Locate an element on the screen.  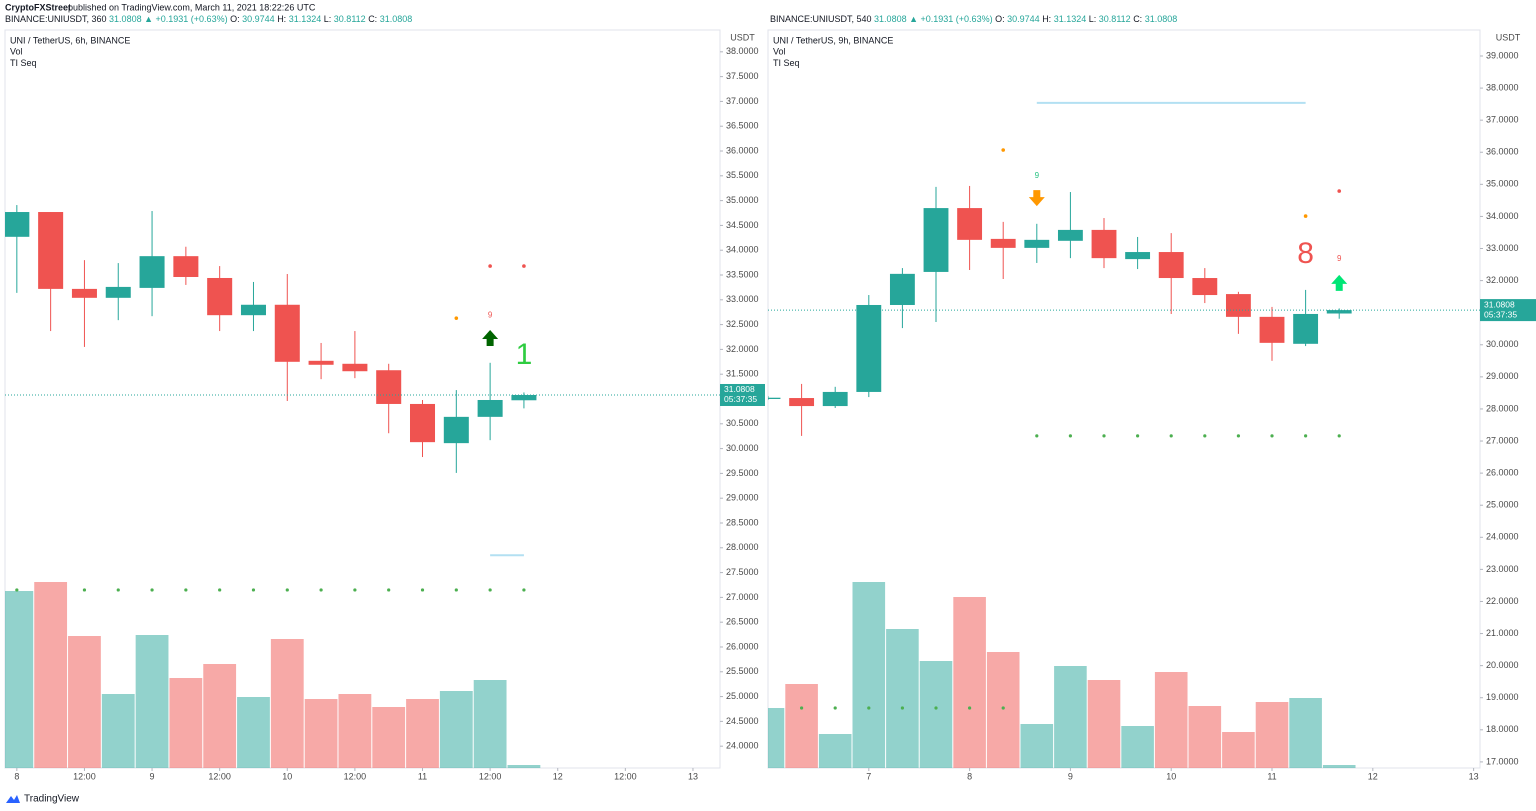
y-tick-label: 28.0000 is located at coordinates (1502, 408).